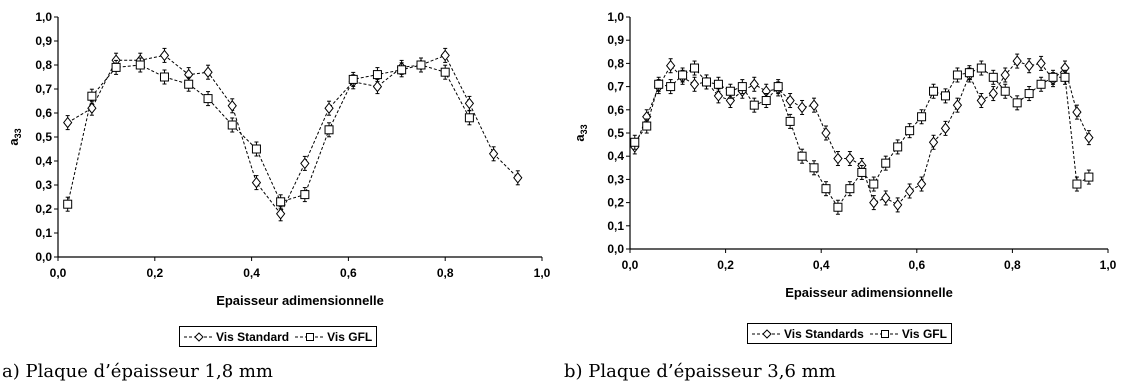 This screenshot has height=391, width=1123. I want to click on chart-a-y-tick-label: 0,4, so click(43, 161).